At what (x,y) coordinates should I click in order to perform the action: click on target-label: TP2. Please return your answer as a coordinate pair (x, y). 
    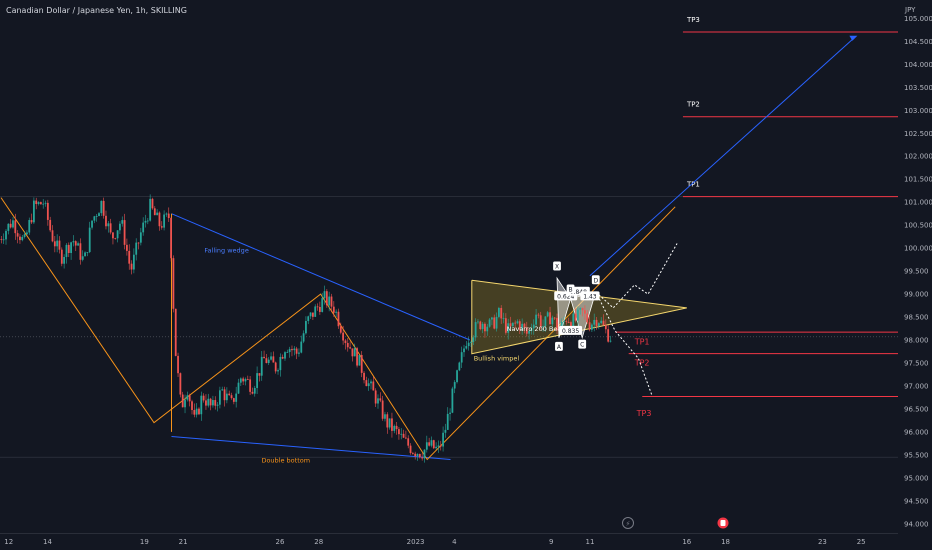
    Looking at the image, I should click on (693, 105).